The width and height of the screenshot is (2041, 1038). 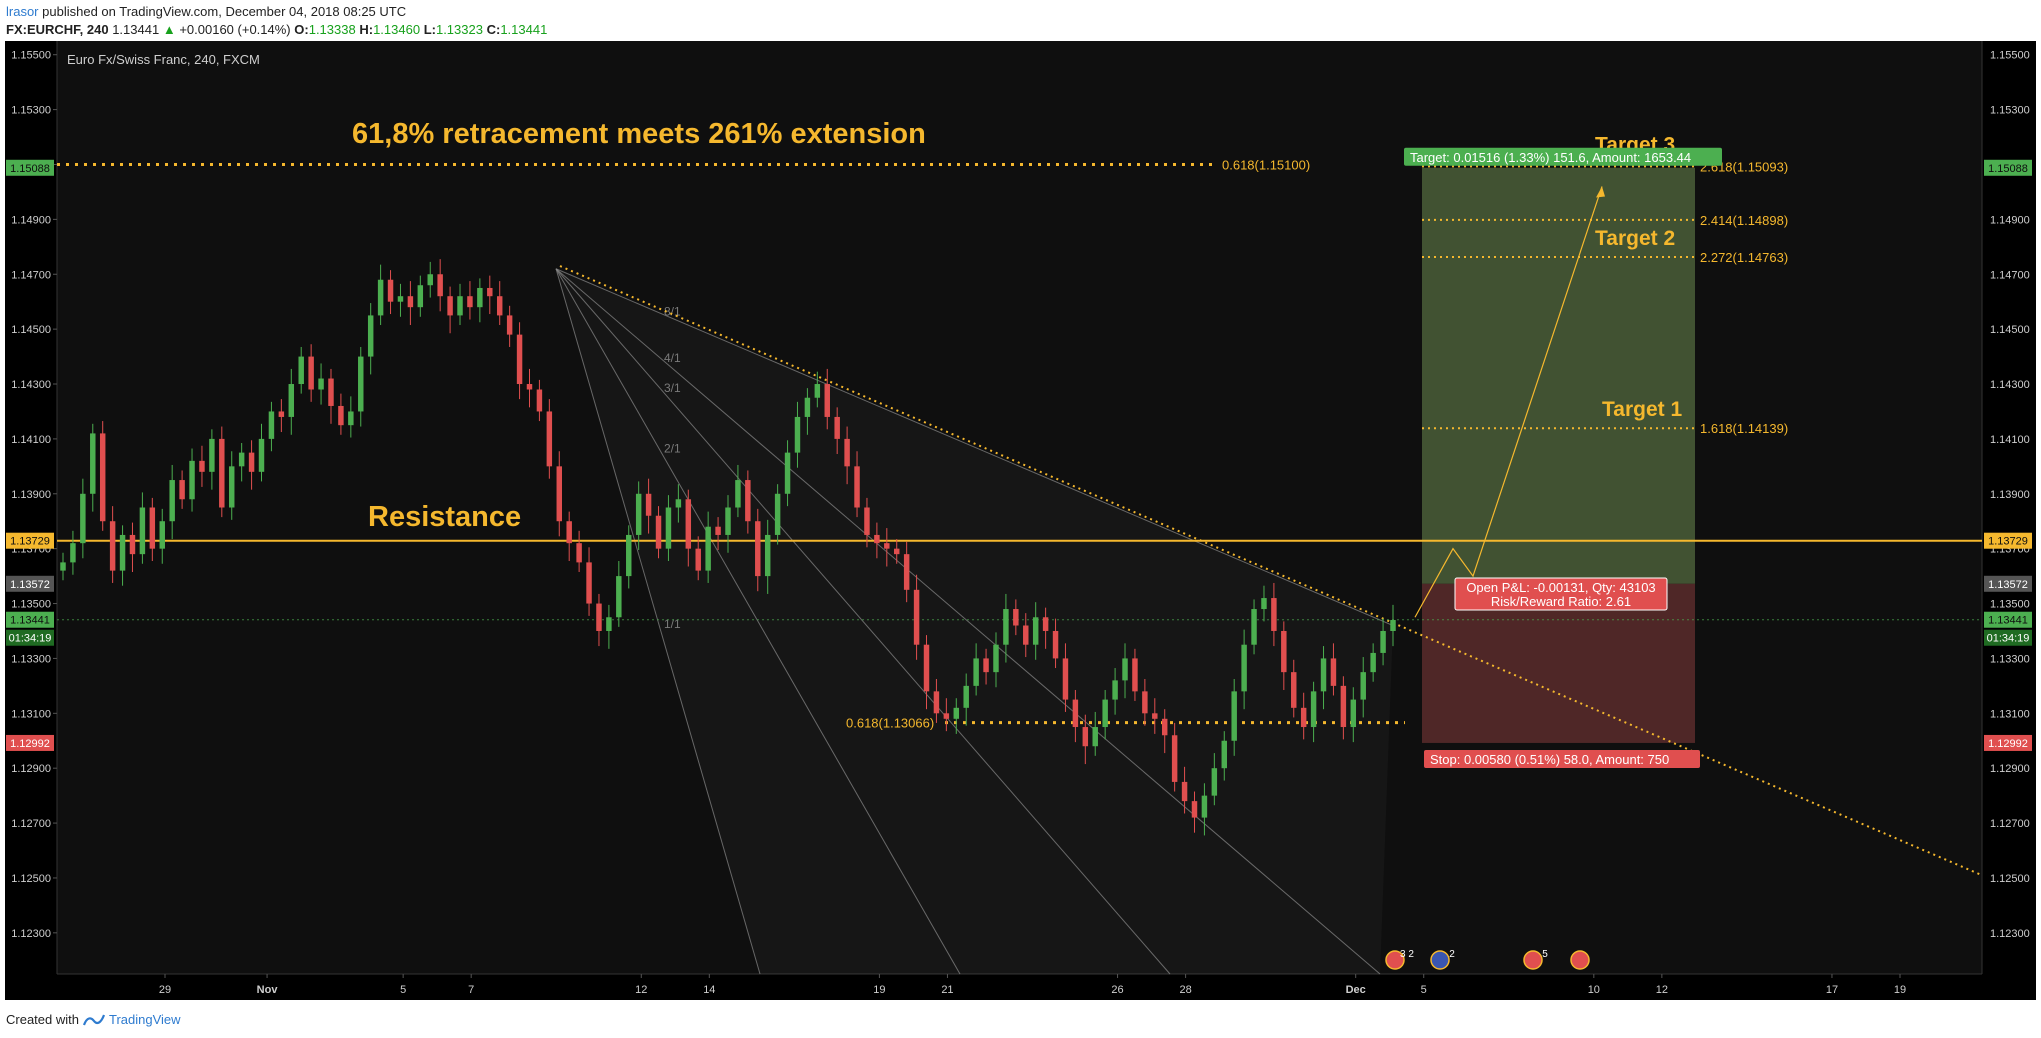 I want to click on target-zone, so click(x=1558, y=375).